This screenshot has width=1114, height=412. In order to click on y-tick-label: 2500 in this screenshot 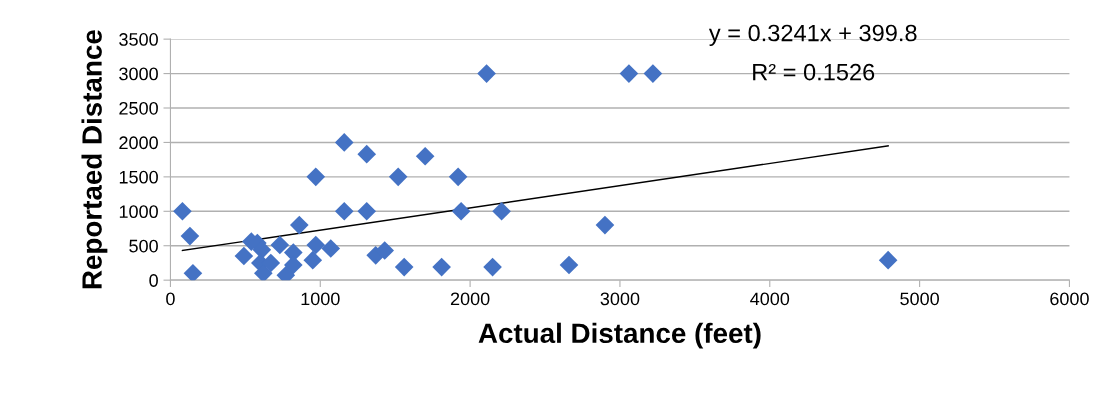, I will do `click(138, 108)`.